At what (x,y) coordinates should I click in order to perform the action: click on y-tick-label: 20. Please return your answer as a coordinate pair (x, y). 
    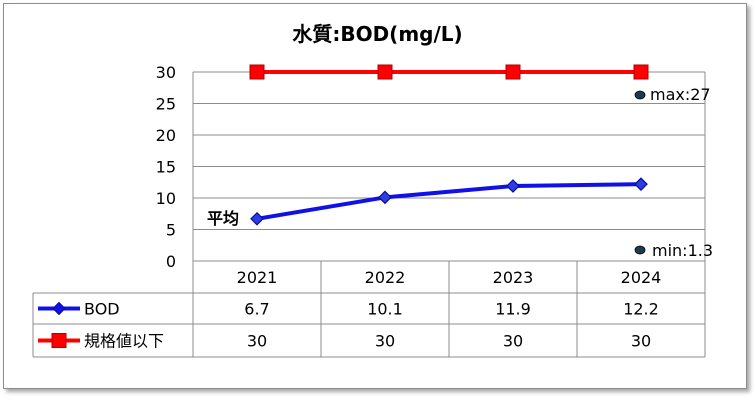
    Looking at the image, I should click on (166, 135).